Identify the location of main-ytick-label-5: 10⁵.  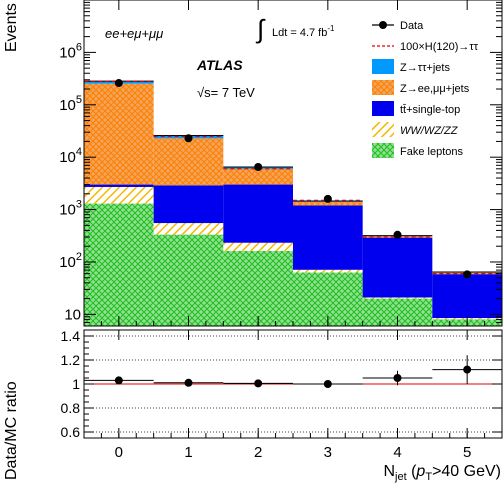
(70, 104).